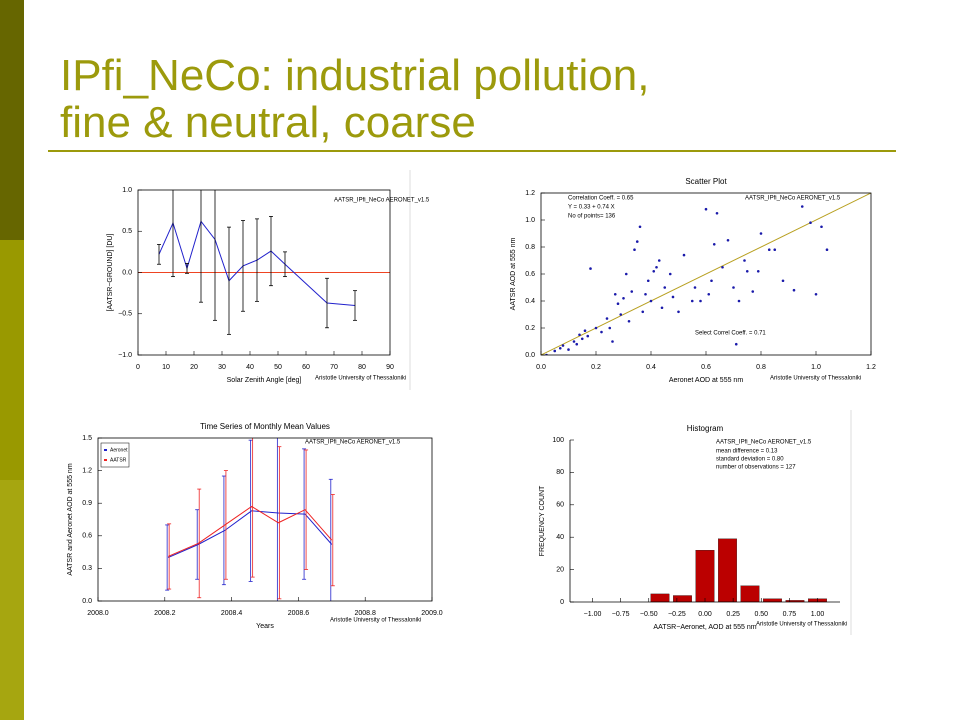 The height and width of the screenshot is (725, 960). Describe the element at coordinates (560, 505) in the screenshot. I see `y-tick-label: 60` at that location.